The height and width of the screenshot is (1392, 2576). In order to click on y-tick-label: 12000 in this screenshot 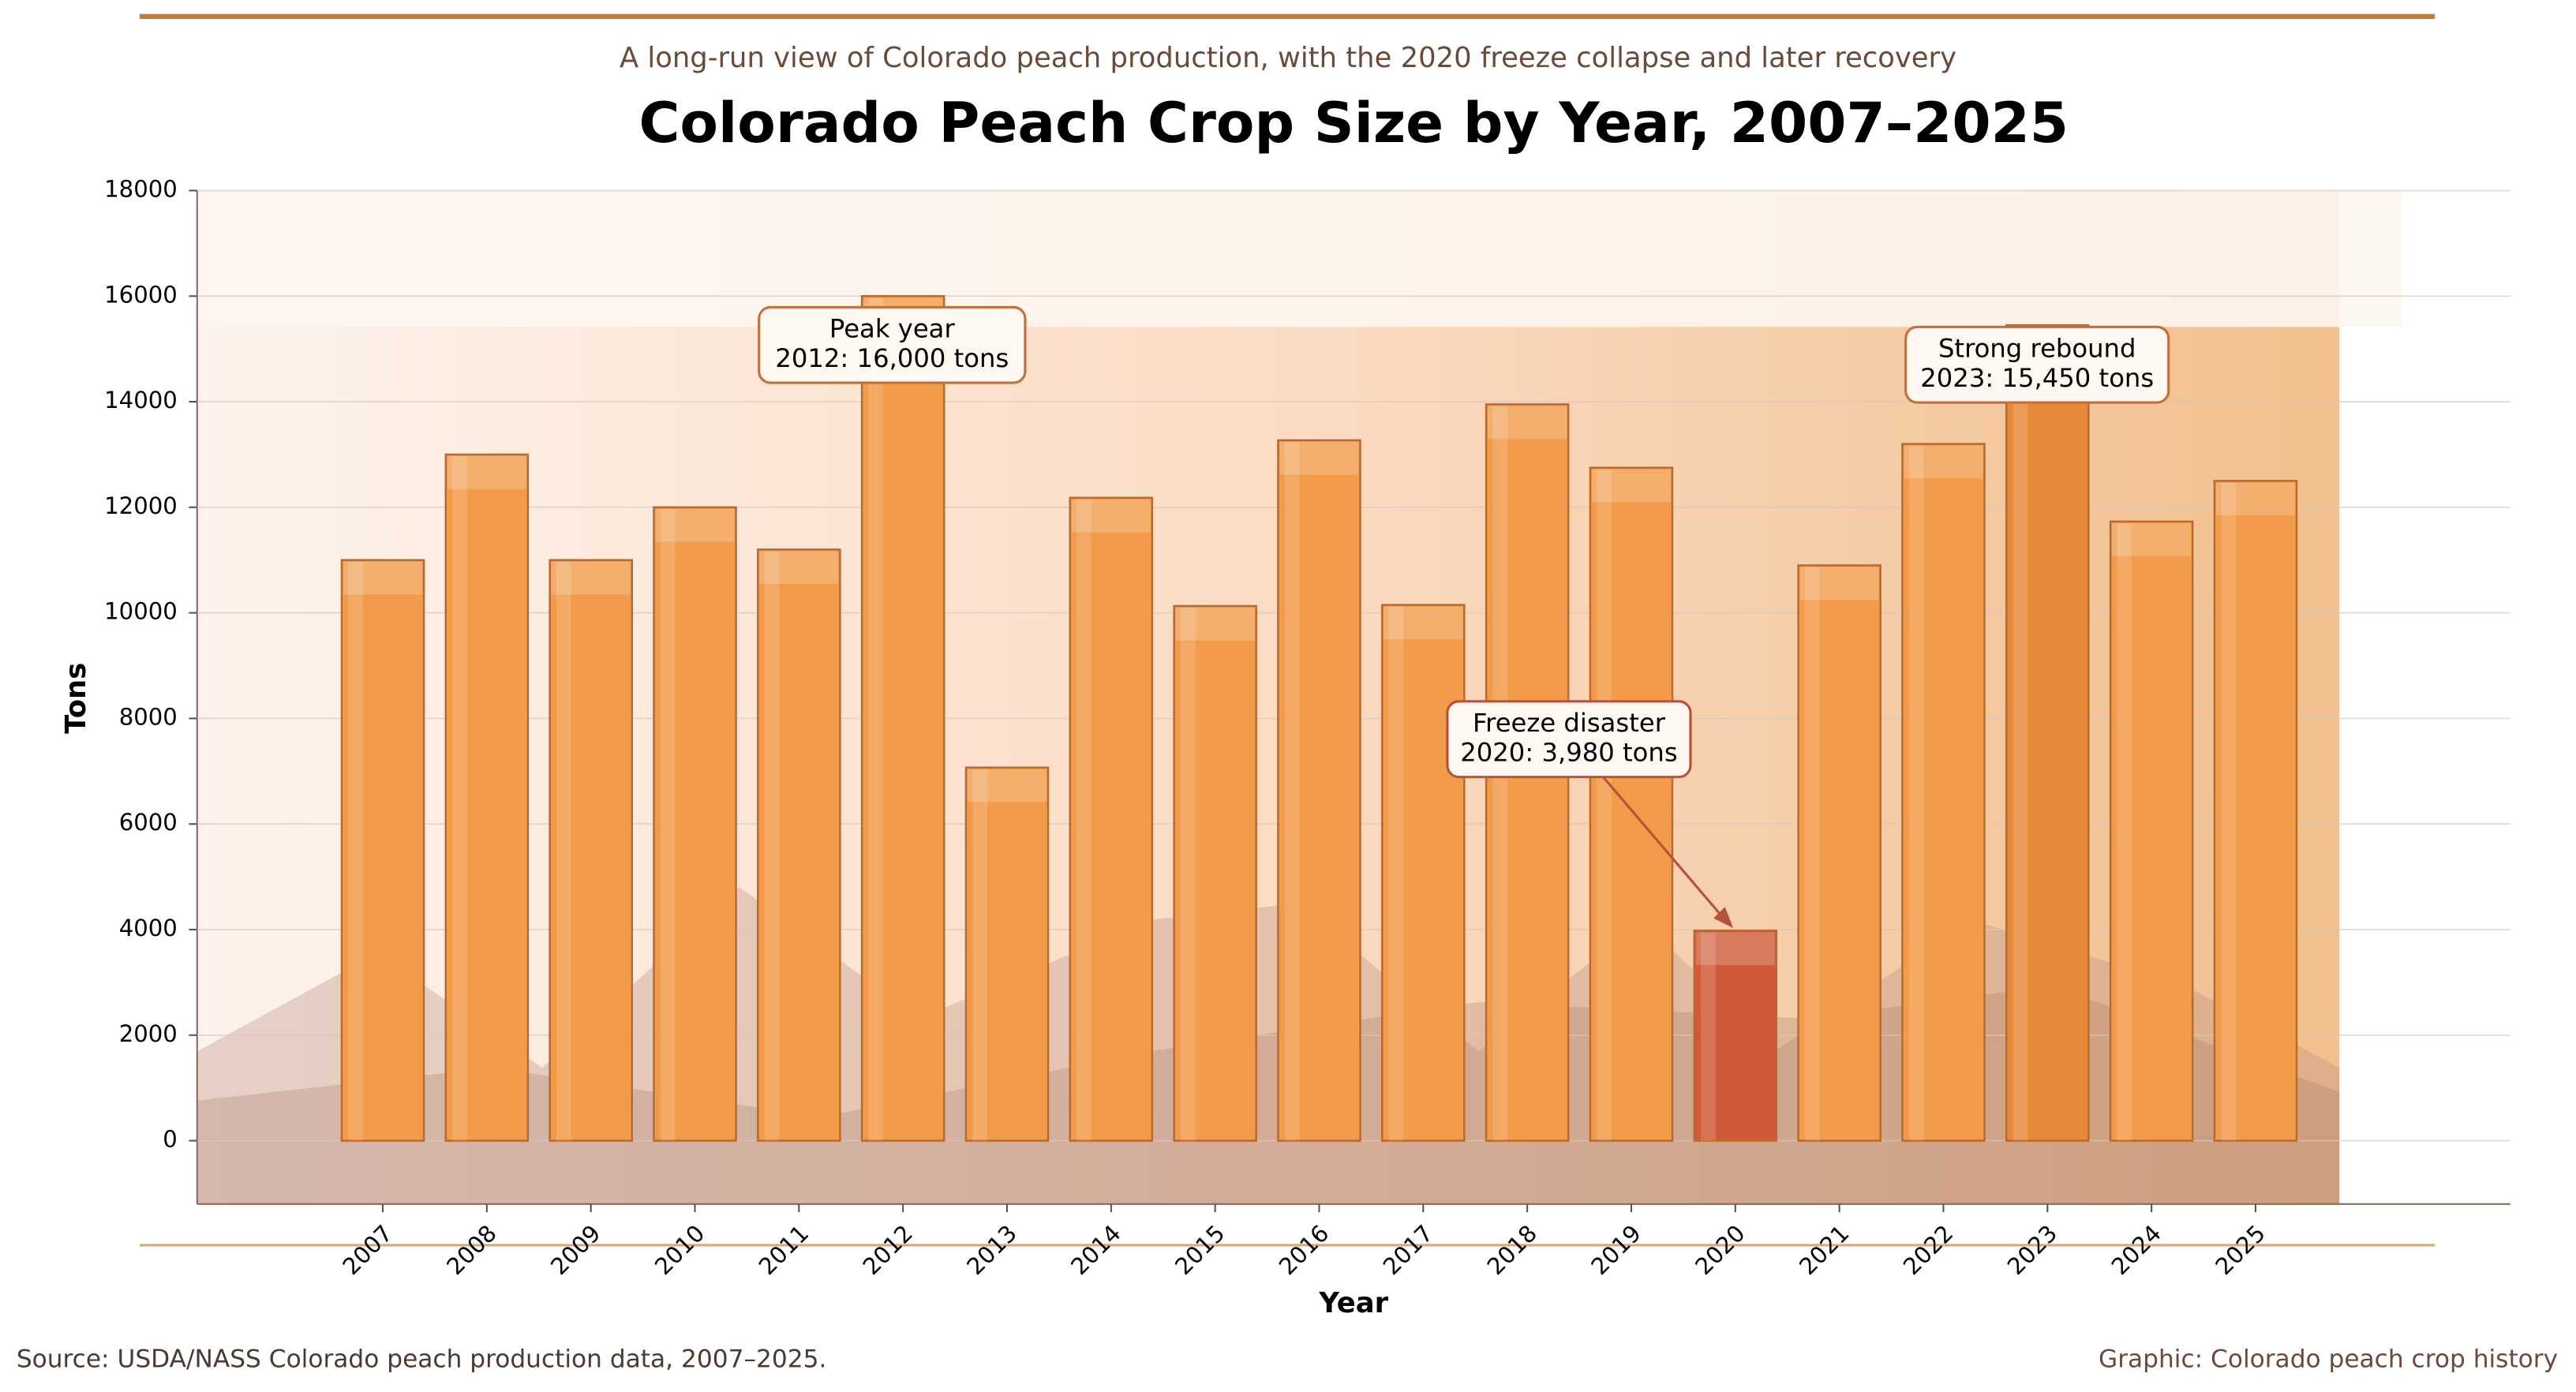, I will do `click(141, 505)`.